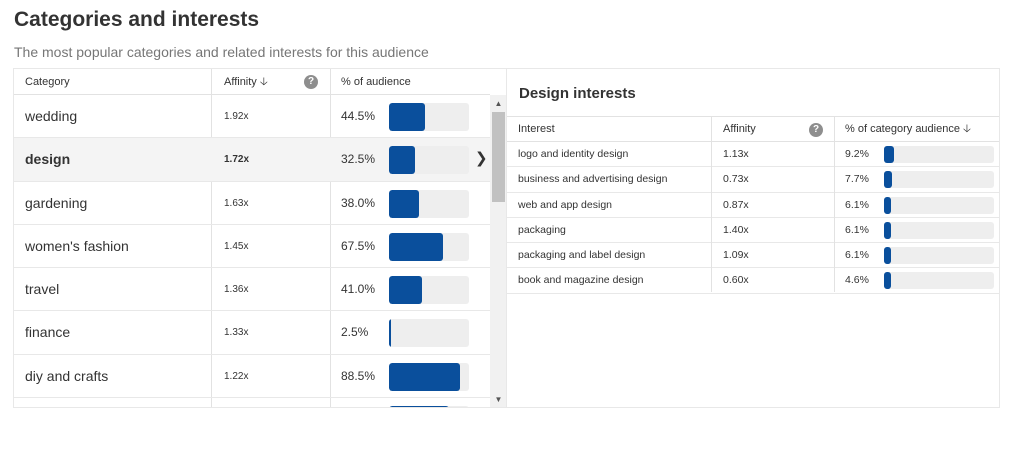 Image resolution: width=1026 pixels, height=451 pixels. What do you see at coordinates (252, 377) in the screenshot?
I see `table-row: diy and crafts 1.22x 88.5%` at bounding box center [252, 377].